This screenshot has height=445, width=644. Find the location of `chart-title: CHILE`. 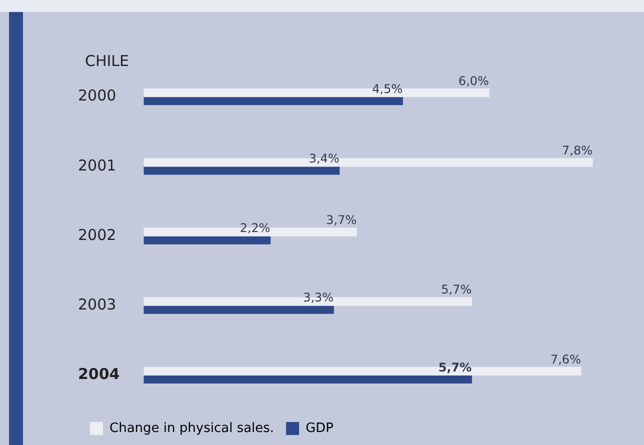

chart-title: CHILE is located at coordinates (107, 61).